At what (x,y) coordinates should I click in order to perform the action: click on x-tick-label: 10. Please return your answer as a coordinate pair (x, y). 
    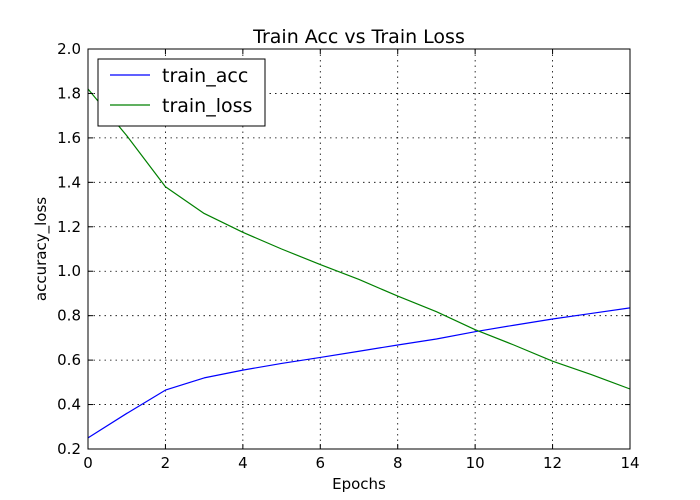
    Looking at the image, I should click on (475, 463).